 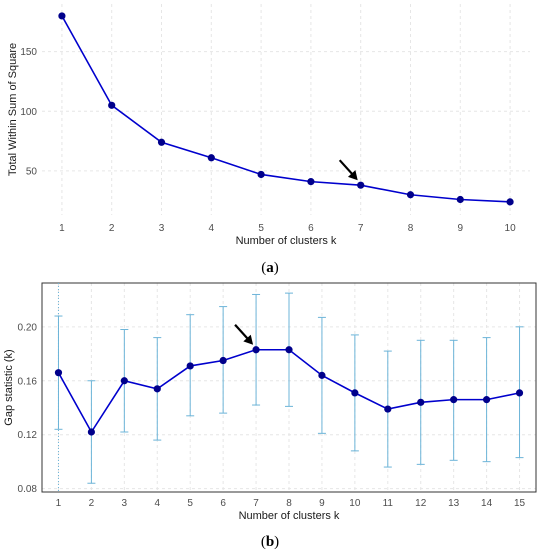 What do you see at coordinates (311, 228) in the screenshot?
I see `panel-a-x-tick-6: 6` at bounding box center [311, 228].